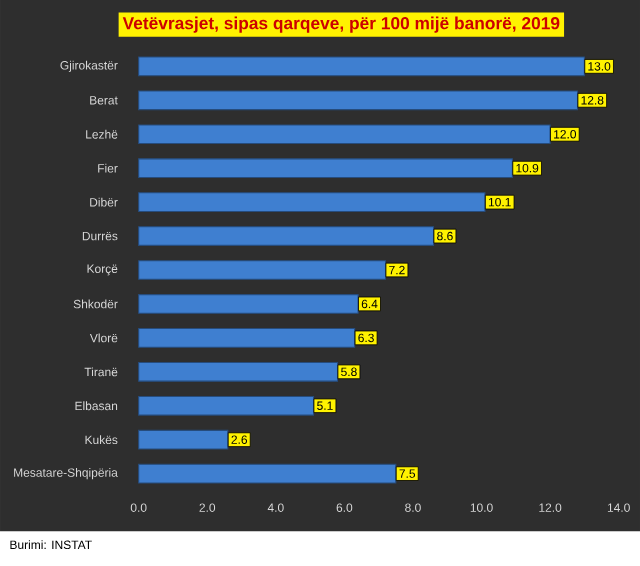  I want to click on chart-title: Vetëvrasjet, sipas qarqeve, për 100 mijë banorë, 2019, so click(341, 24).